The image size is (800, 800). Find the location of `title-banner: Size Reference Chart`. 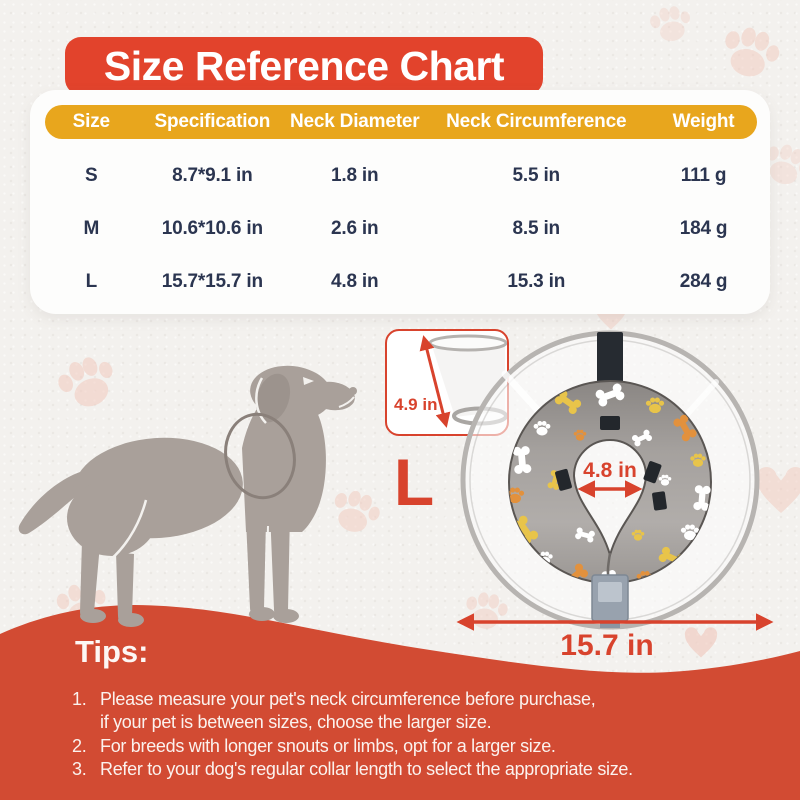

title-banner: Size Reference Chart is located at coordinates (304, 66).